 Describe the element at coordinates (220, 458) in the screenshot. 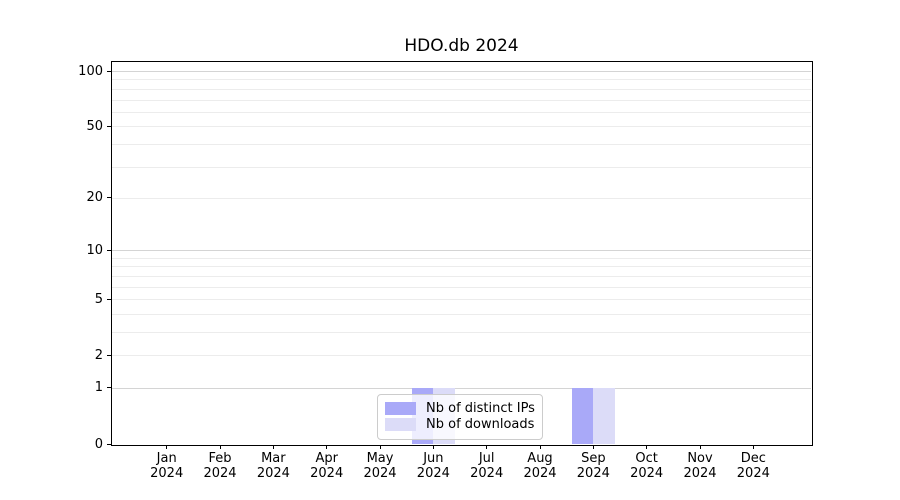

I see `x-tick-month: Feb` at that location.